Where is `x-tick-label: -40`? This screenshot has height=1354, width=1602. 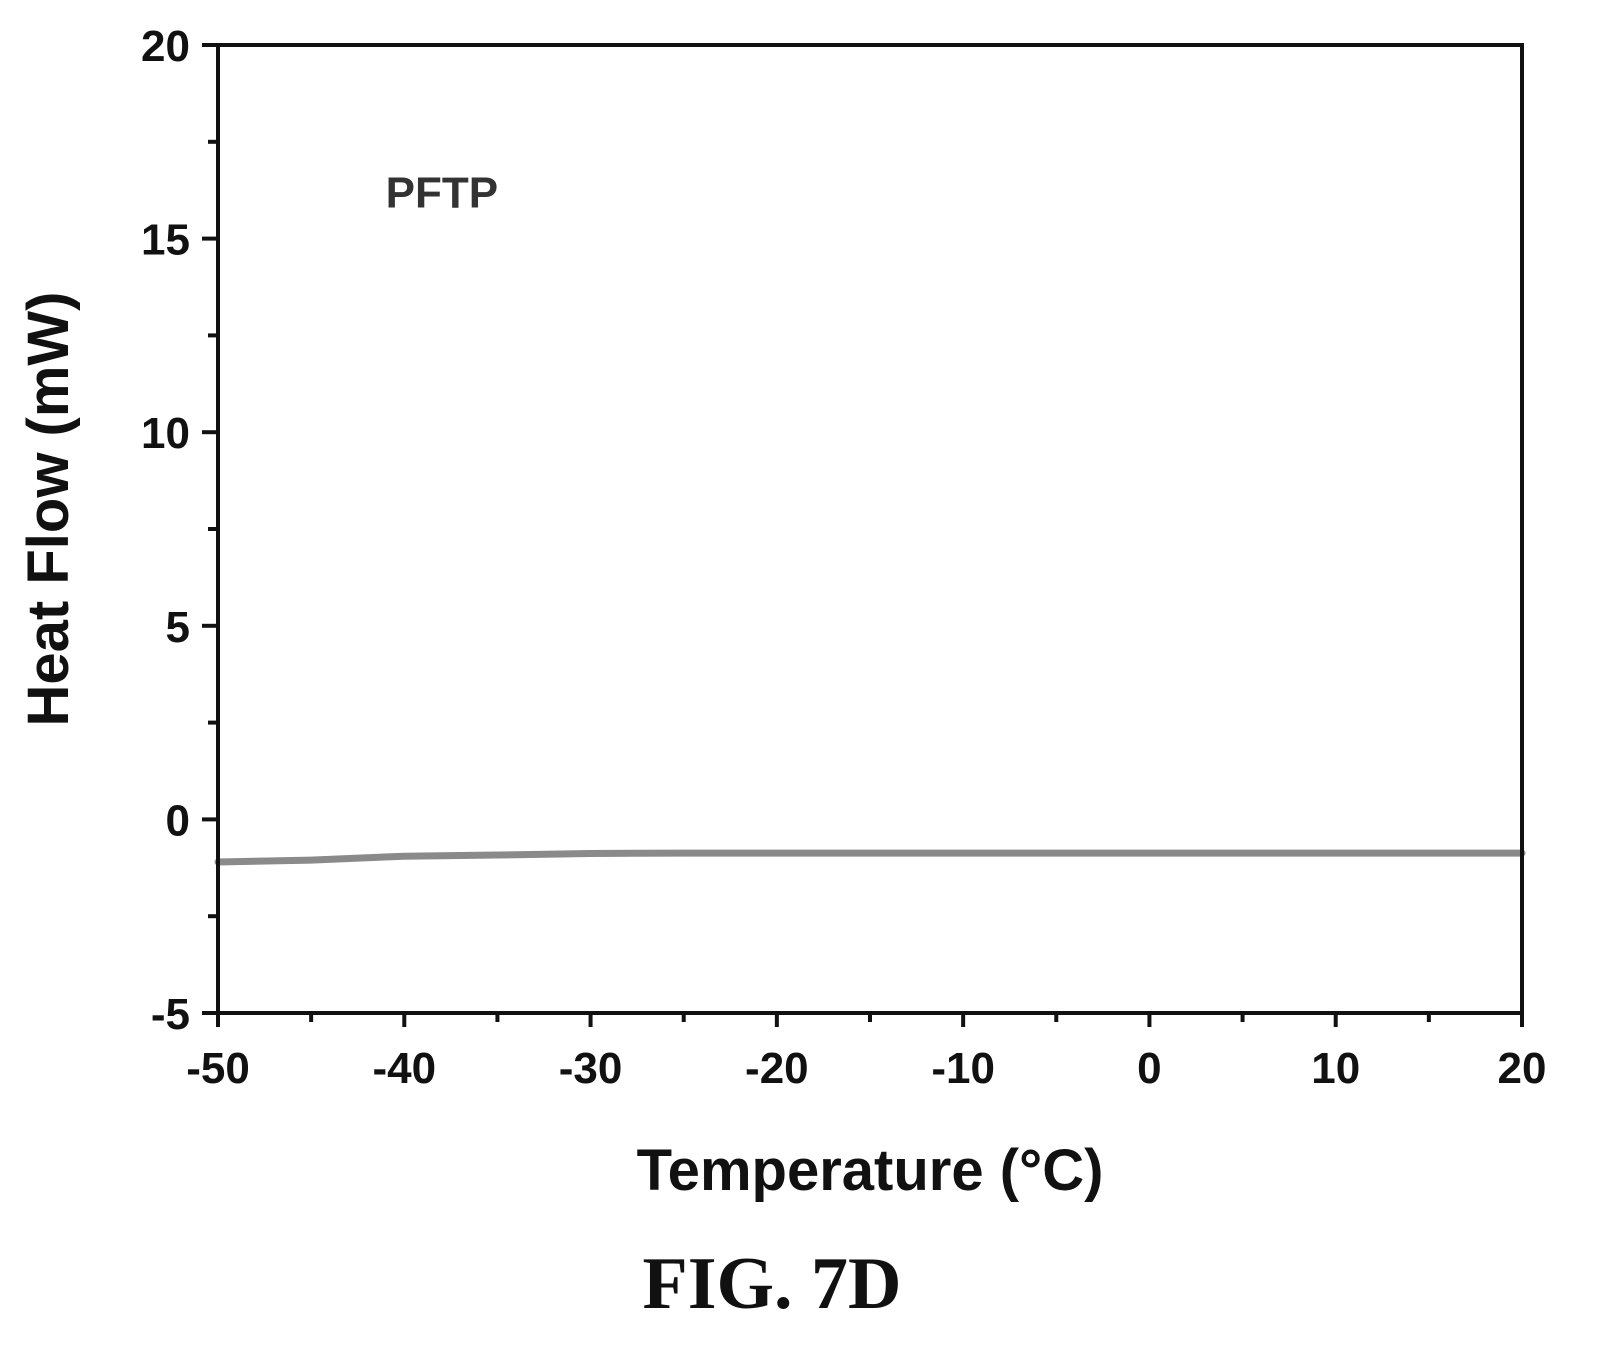
x-tick-label: -40 is located at coordinates (404, 1068).